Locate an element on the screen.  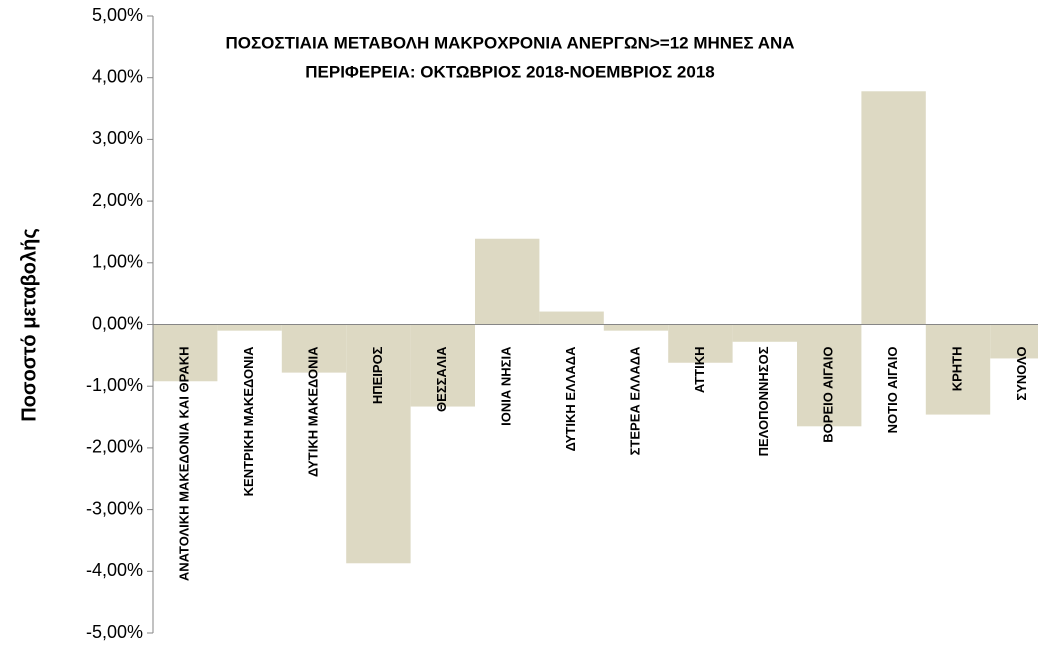
x-tick-label: ΑΝΑΤΟΛΙΚΗ ΜΑΚΕΔΟΝΙΑ ΚΑΙ ΘΡΑΚΗ is located at coordinates (184, 464).